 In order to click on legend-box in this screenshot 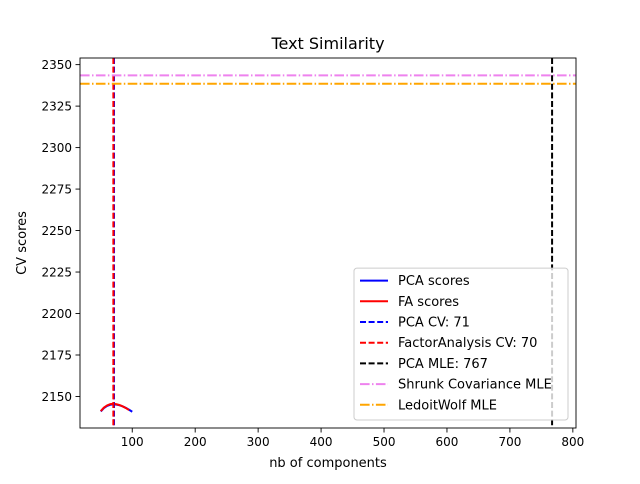, I will do `click(461, 344)`.